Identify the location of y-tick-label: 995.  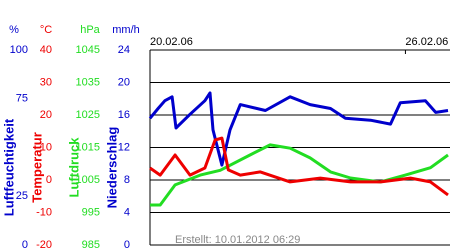
(91, 212).